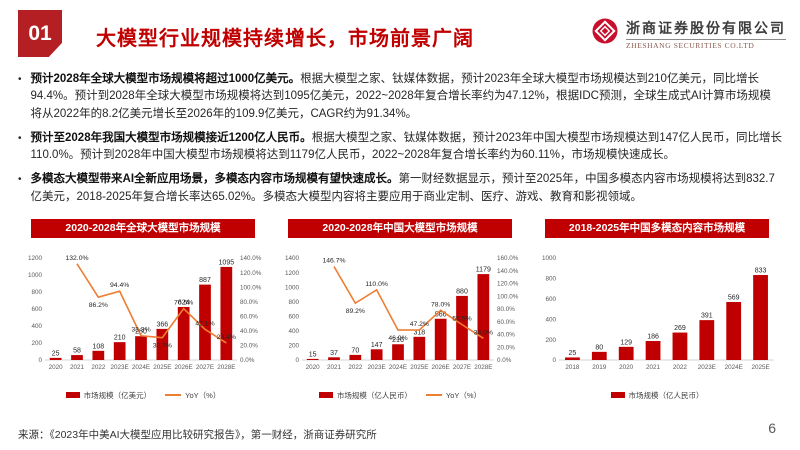 The width and height of the screenshot is (800, 450). What do you see at coordinates (143, 228) in the screenshot?
I see `chart-title: 2020-2028年全球大模型市场规模` at bounding box center [143, 228].